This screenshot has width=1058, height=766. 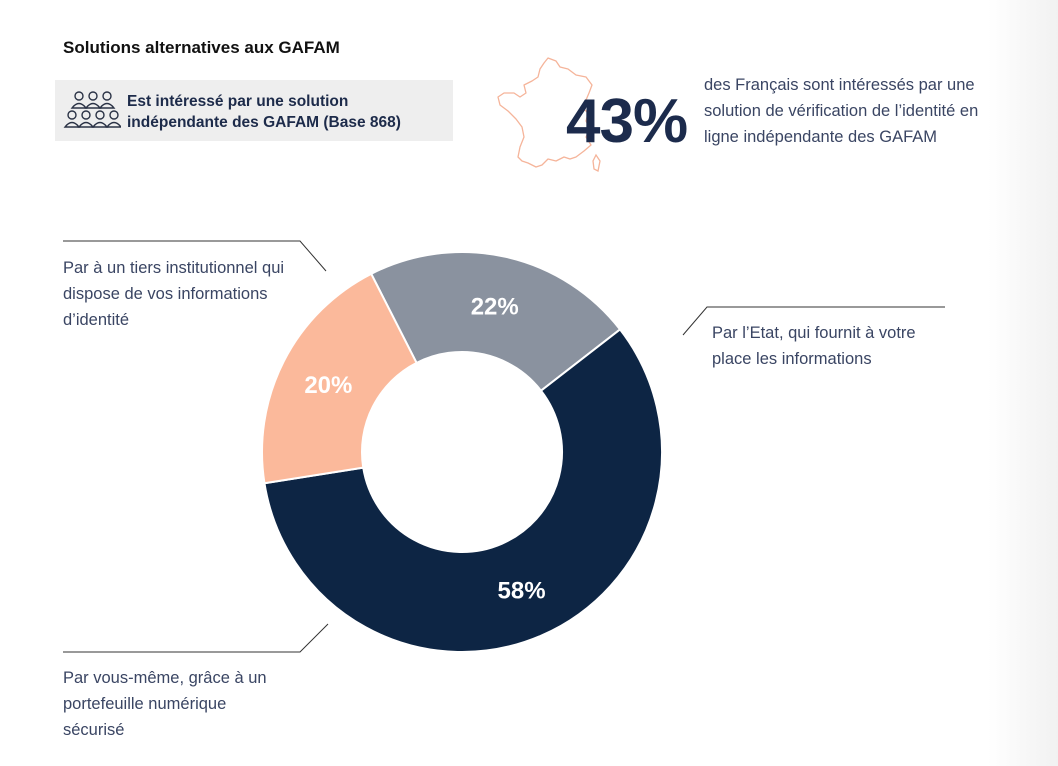 I want to click on leader-line-tiers, so click(x=195, y=256).